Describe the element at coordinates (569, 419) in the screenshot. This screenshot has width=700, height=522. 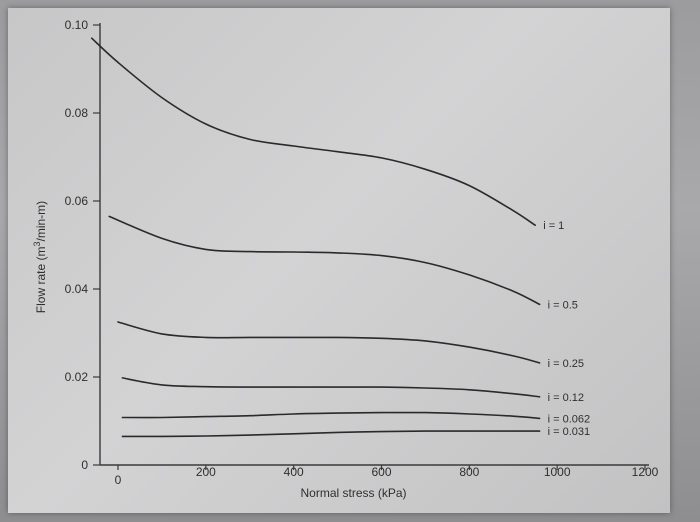
I see `curve-label: i = 0.062` at that location.